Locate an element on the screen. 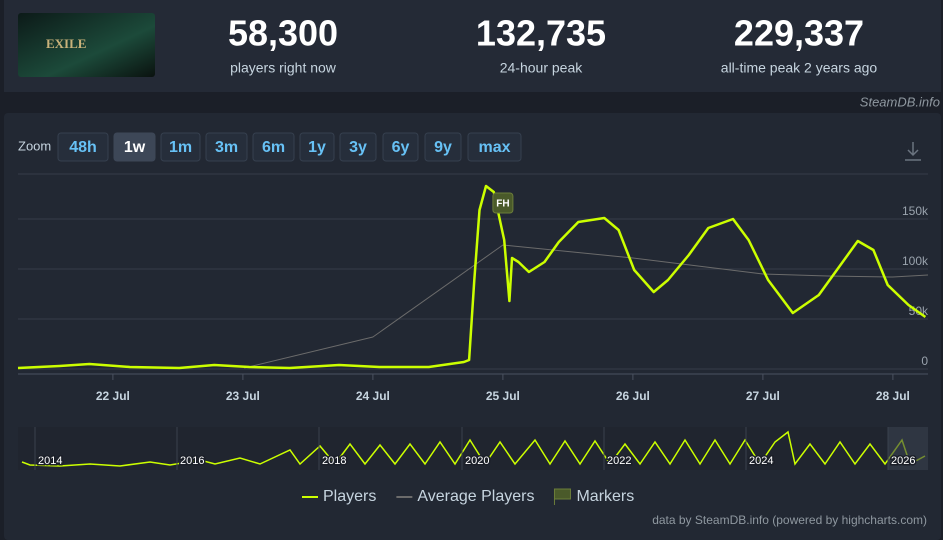  x-tick-label: 25 Jul is located at coordinates (503, 396).